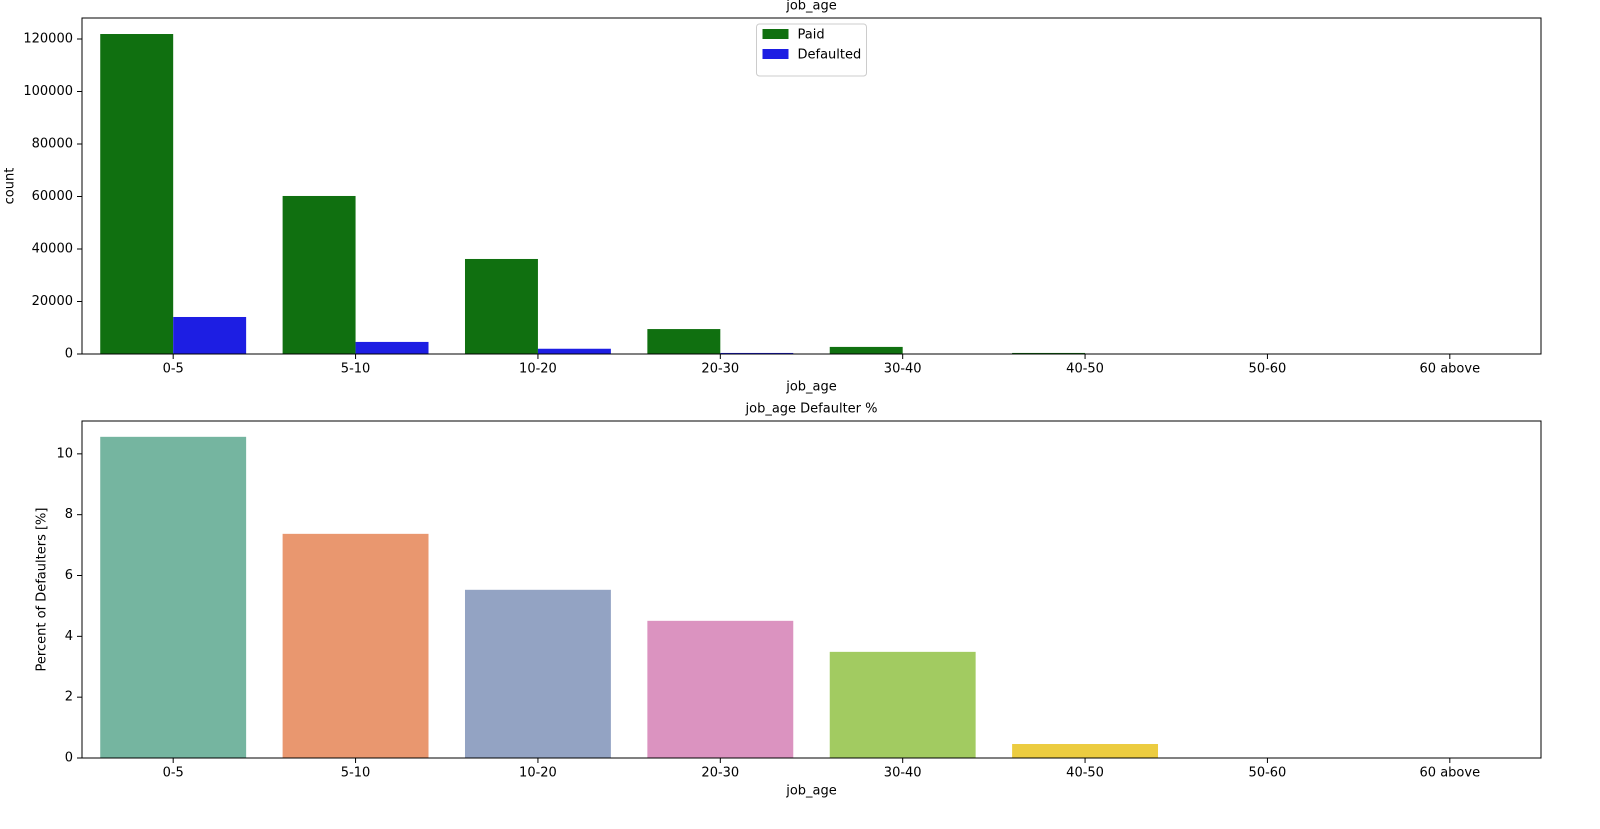 This screenshot has height=829, width=1600. What do you see at coordinates (52, 196) in the screenshot?
I see `y-tick-label: 60000` at bounding box center [52, 196].